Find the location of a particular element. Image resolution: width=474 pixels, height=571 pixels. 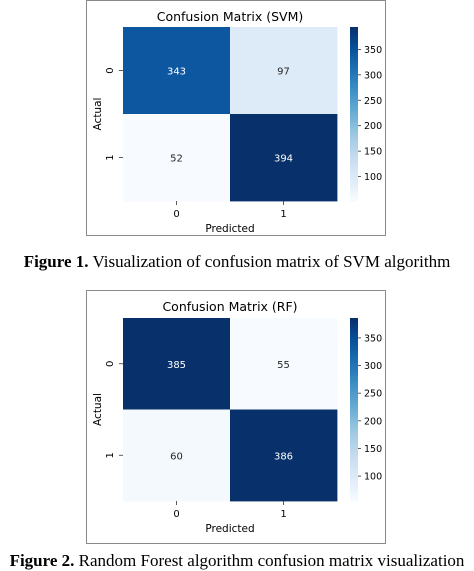

x-tick-label-0: 0 is located at coordinates (176, 214).